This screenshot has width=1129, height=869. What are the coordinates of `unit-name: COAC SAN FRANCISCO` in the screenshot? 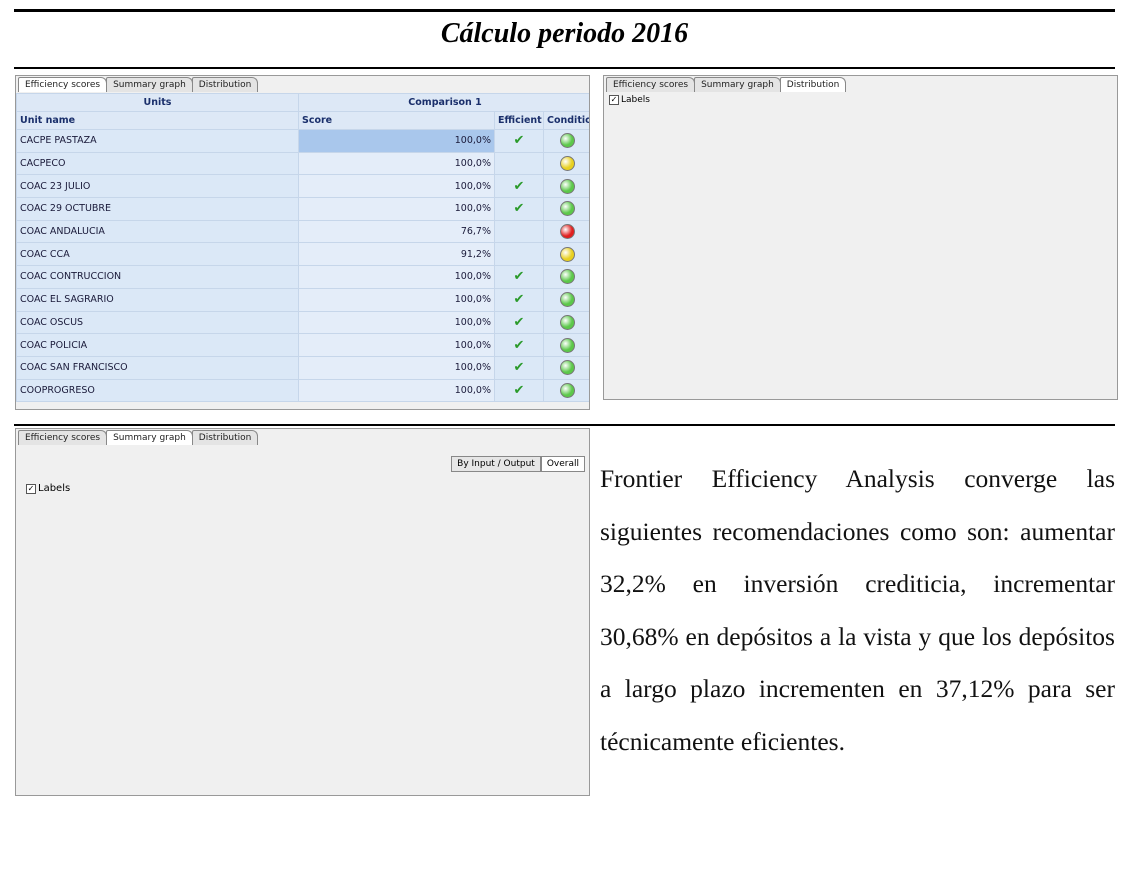 It's located at (157, 367).